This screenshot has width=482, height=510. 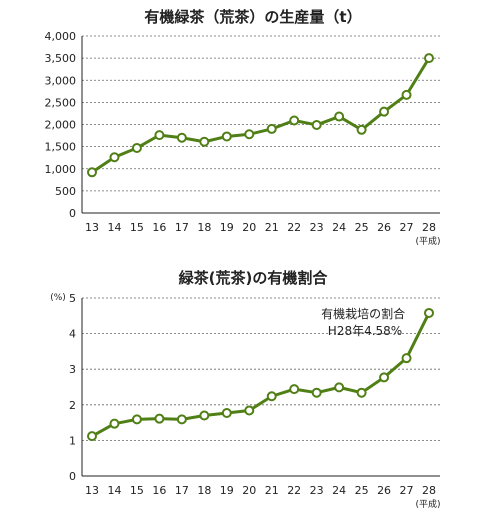 I want to click on organic-ratio-x-unit: (平成), so click(x=427, y=504).